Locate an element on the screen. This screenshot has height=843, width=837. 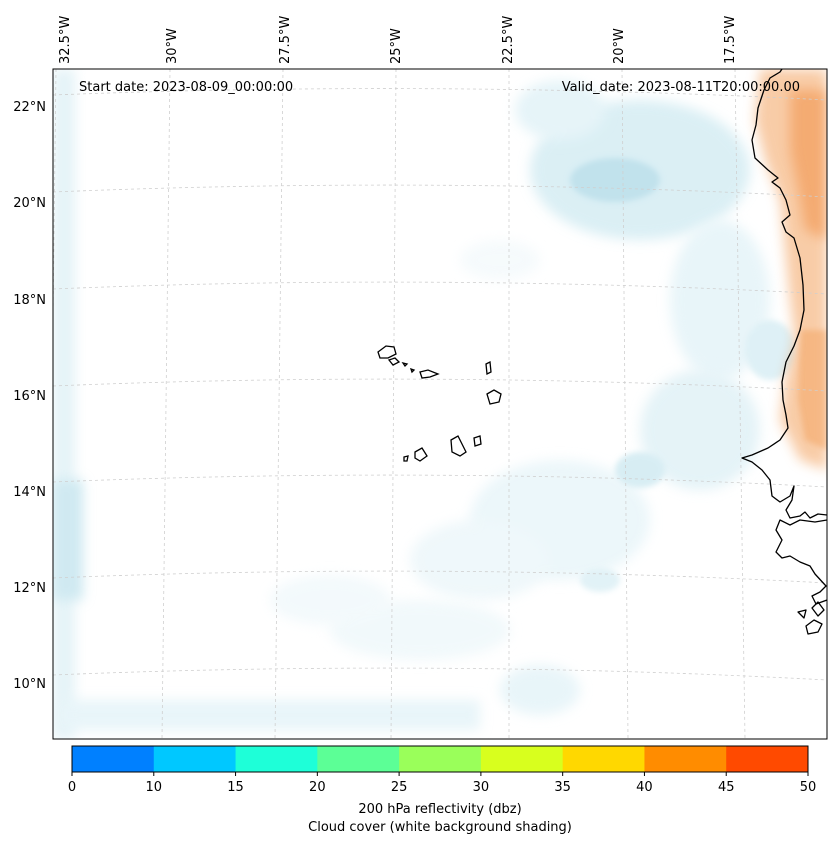
africa-coastline is located at coordinates (784, 352).